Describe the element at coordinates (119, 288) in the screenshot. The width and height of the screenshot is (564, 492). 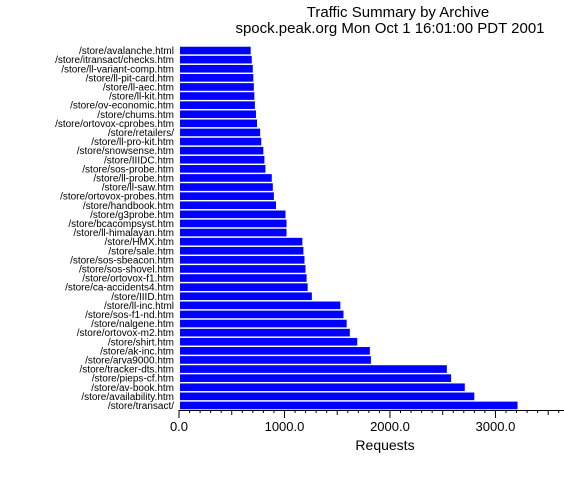
I see `category-label-26: /store/ca-accidents4.htm` at that location.